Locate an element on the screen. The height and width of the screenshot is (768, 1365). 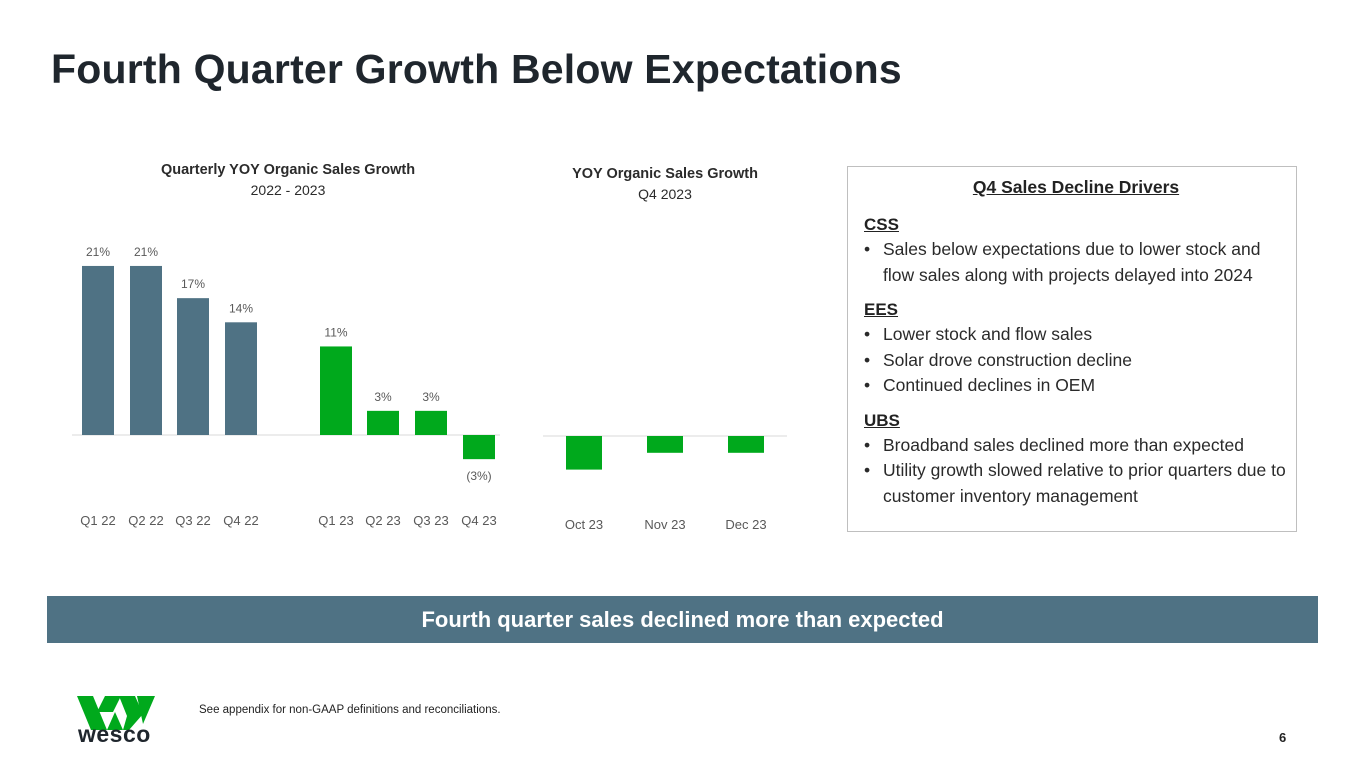
chart1-data-label: (3%) is located at coordinates (478, 476).